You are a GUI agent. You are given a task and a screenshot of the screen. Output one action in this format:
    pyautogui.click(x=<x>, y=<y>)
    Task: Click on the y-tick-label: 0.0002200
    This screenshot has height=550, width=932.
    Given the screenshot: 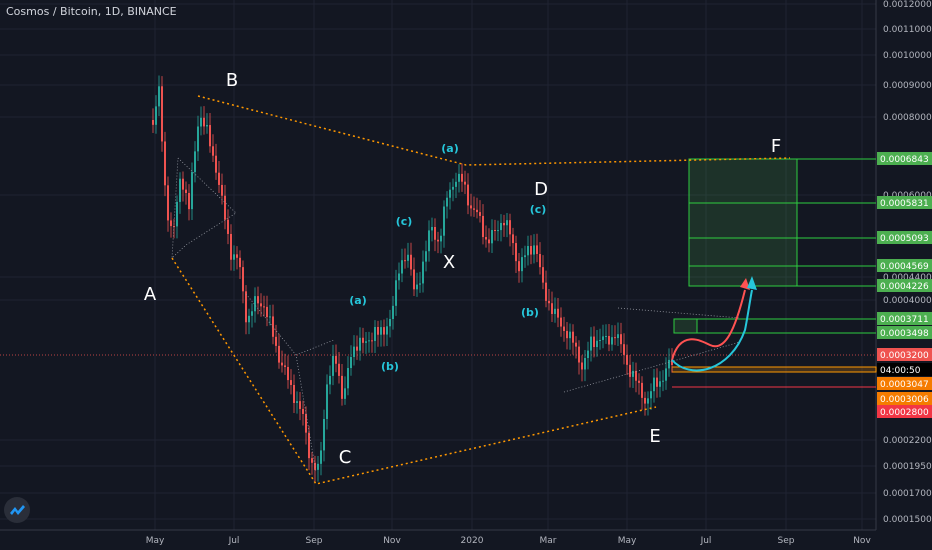 What is the action you would take?
    pyautogui.click(x=907, y=441)
    